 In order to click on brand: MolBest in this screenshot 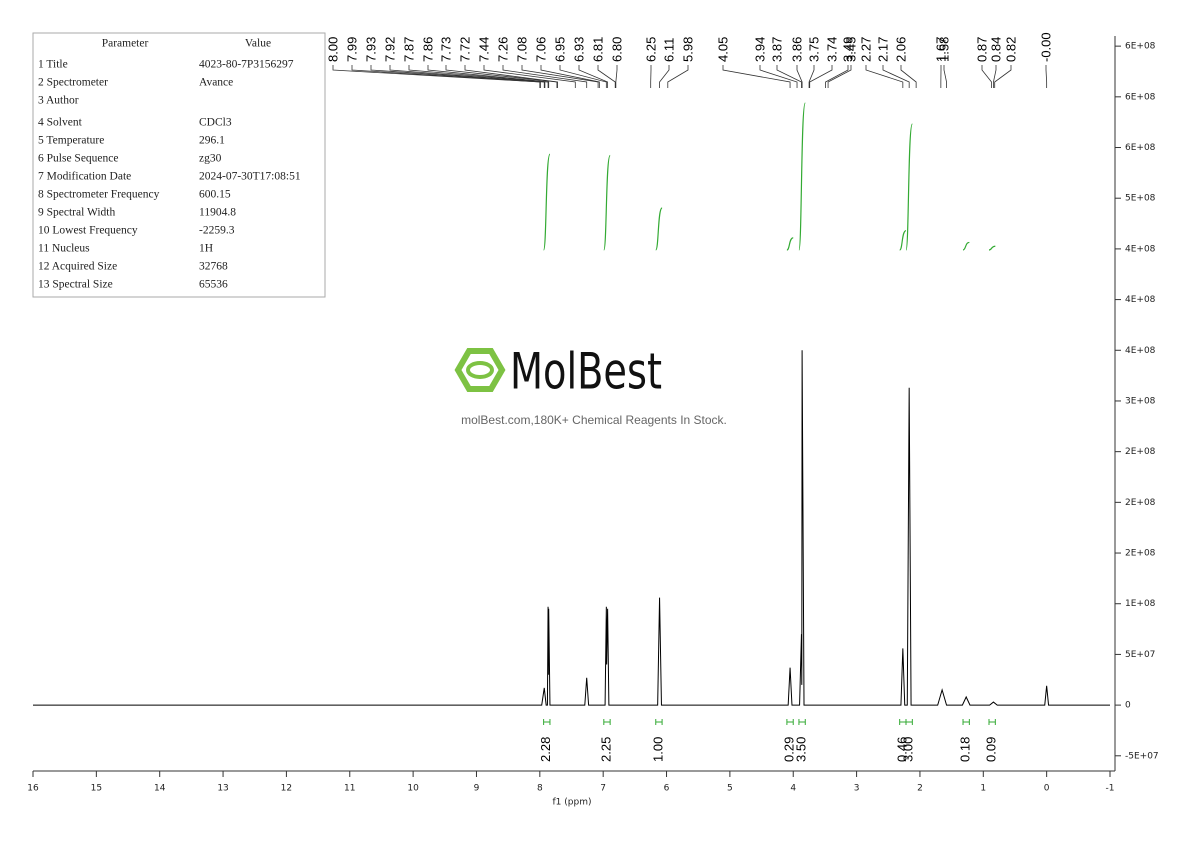, I will do `click(586, 372)`.